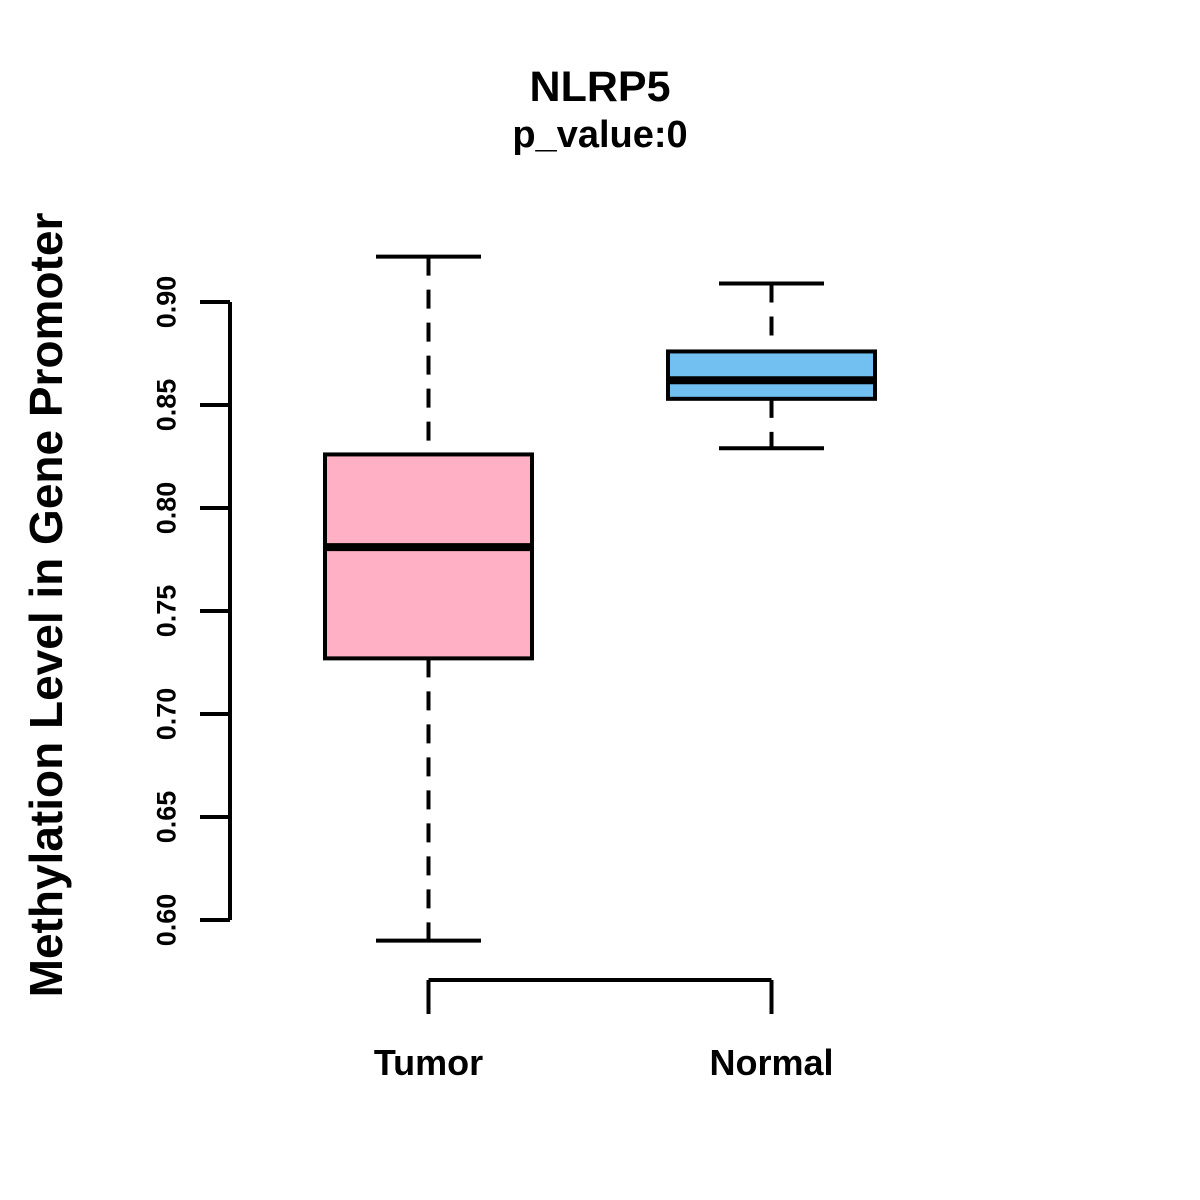  What do you see at coordinates (428, 1062) in the screenshot?
I see `x-category-label-tumor: Tumor` at bounding box center [428, 1062].